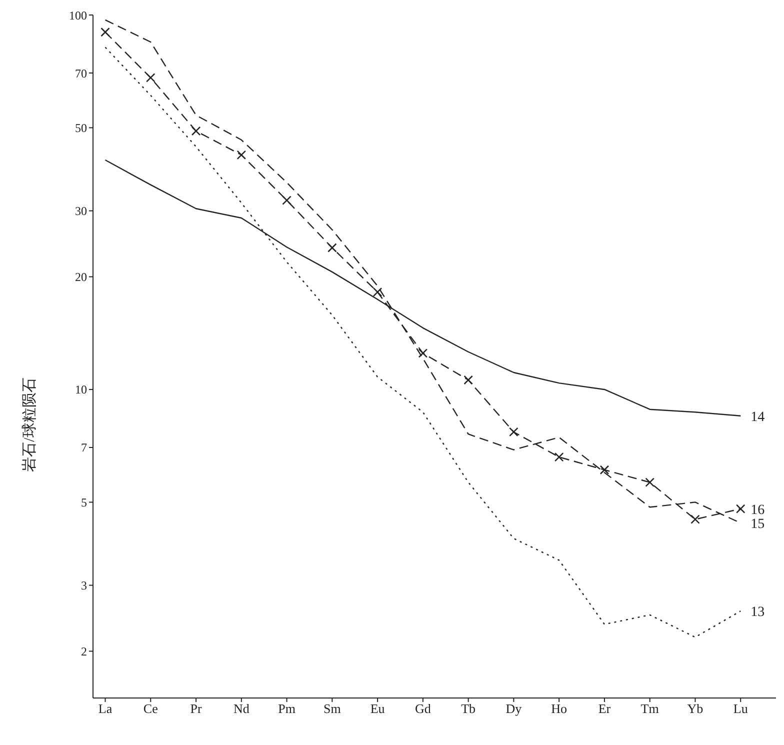 Image resolution: width=784 pixels, height=745 pixels. I want to click on x-tick-label: Sm, so click(332, 708).